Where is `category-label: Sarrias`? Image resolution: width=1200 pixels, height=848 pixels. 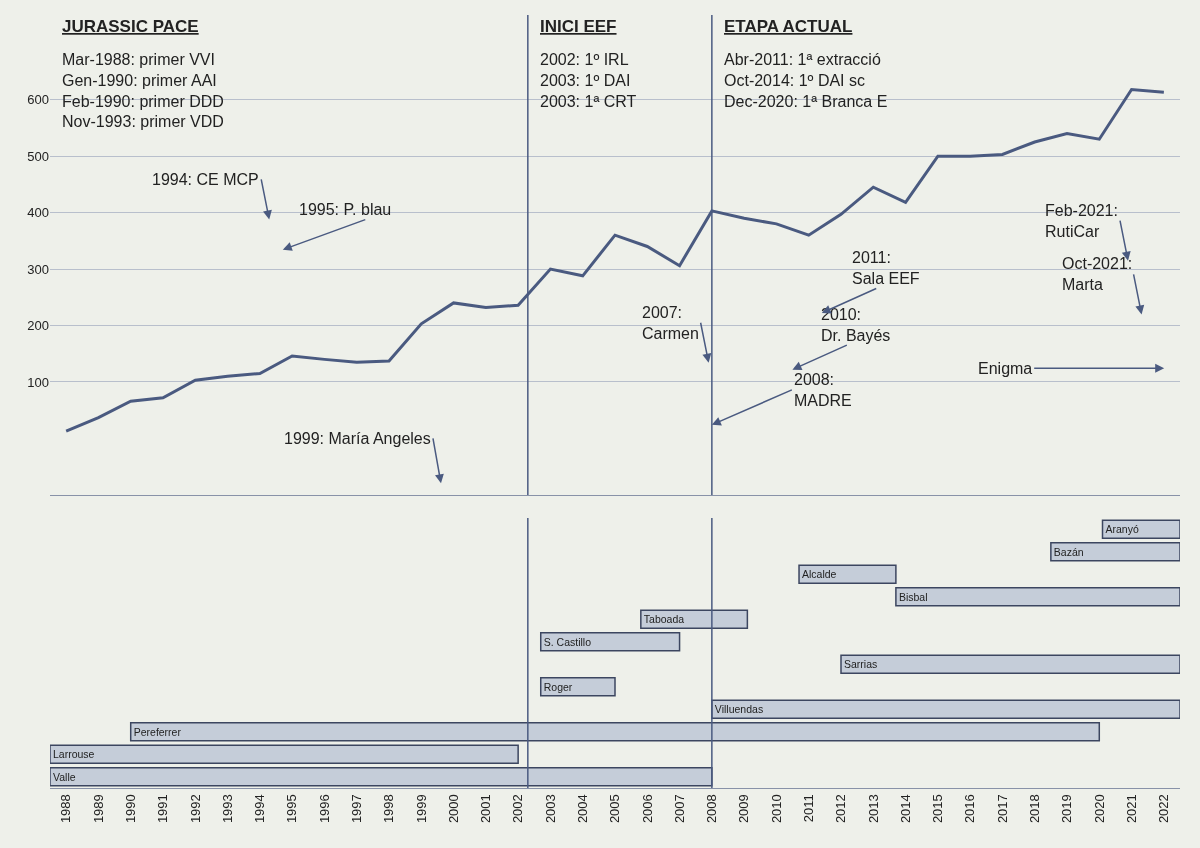
category-label: Sarrias is located at coordinates (861, 665).